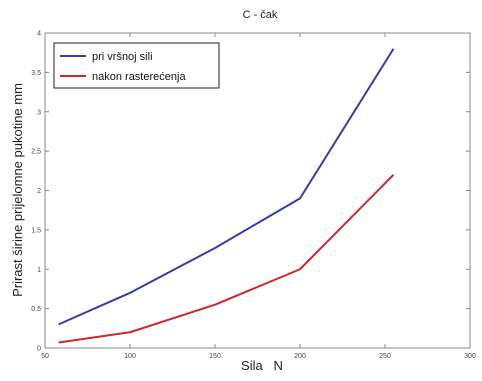  Describe the element at coordinates (470, 356) in the screenshot. I see `x-tick-label: 300` at that location.